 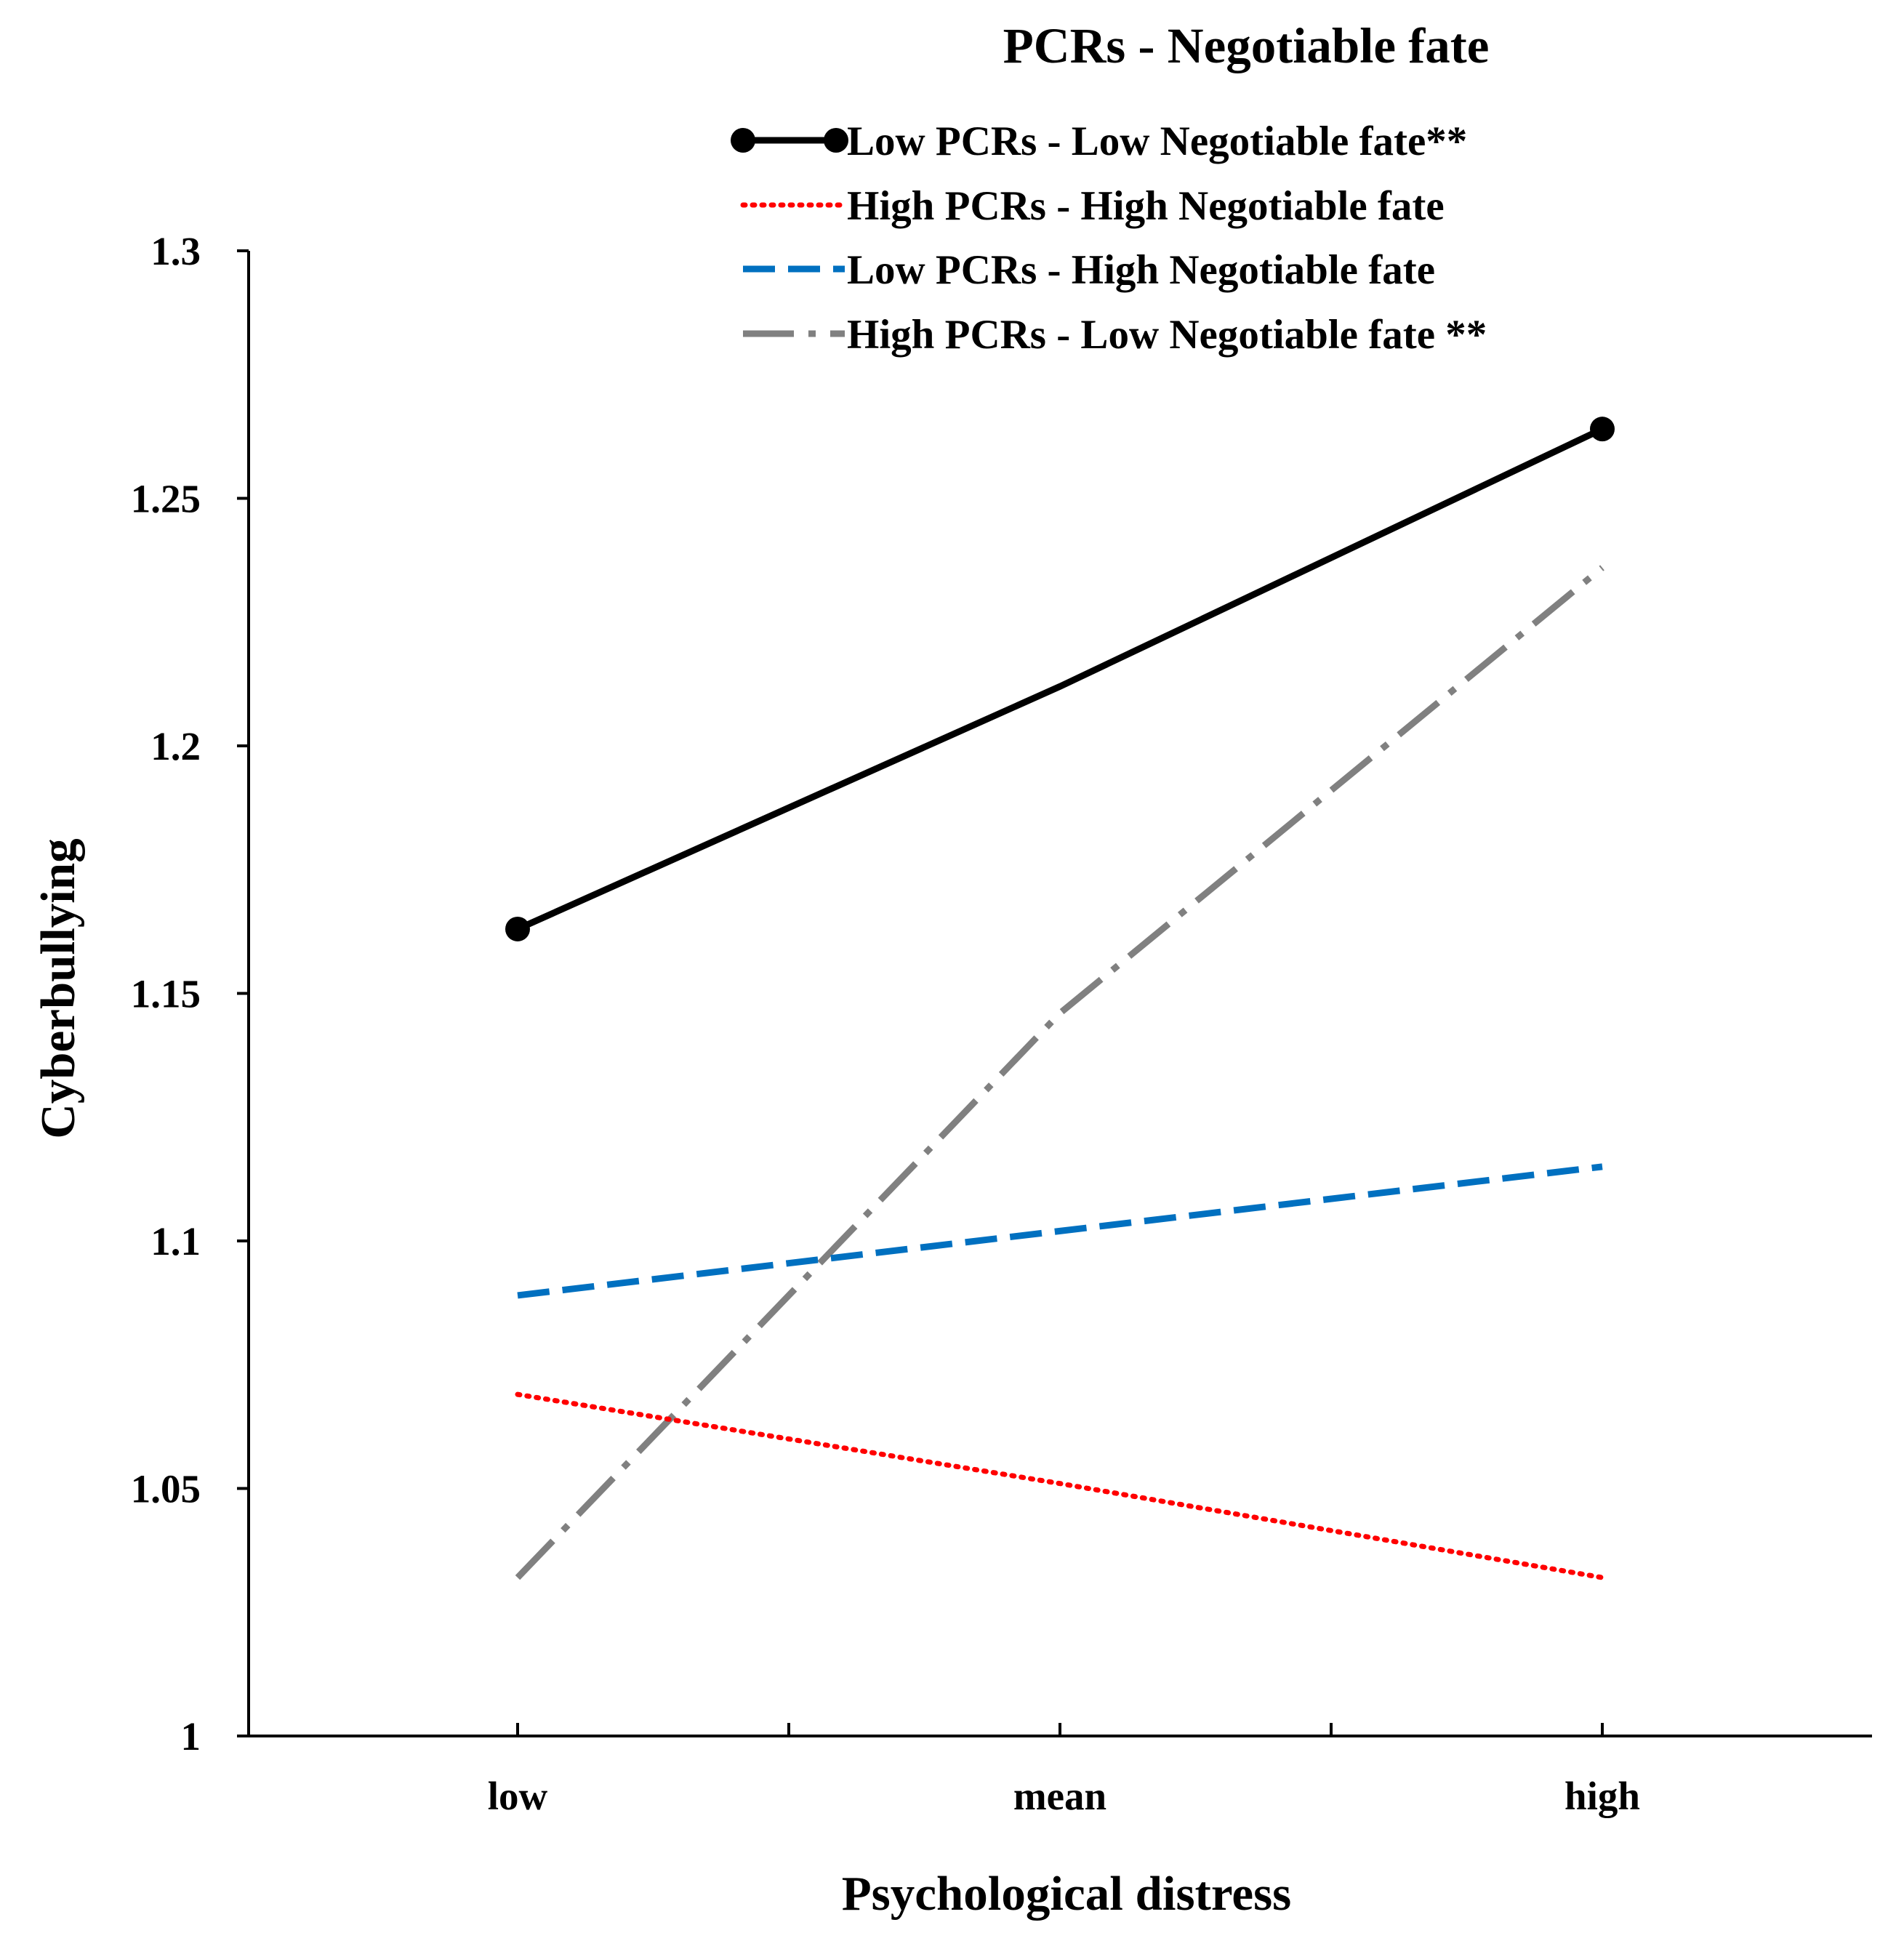 I want to click on legend-label: High PCRs - High Negotiable fate, so click(x=1146, y=206).